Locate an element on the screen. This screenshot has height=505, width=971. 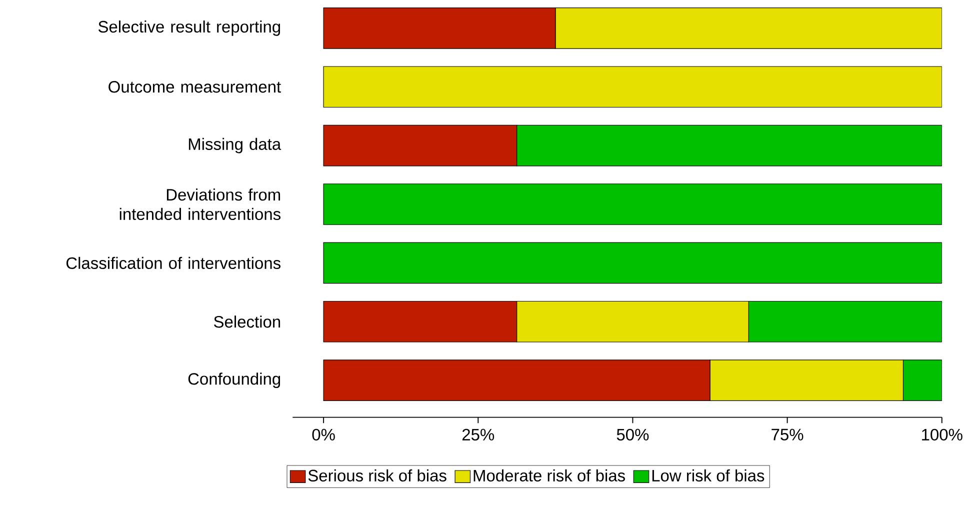
x-tick-label: 50% is located at coordinates (632, 434).